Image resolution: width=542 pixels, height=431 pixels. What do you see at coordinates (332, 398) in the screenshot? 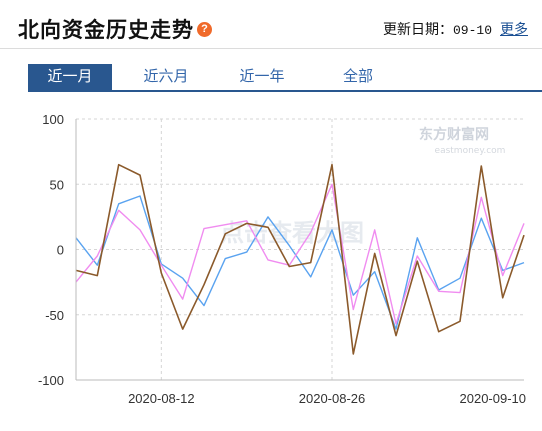
I see `x-tick-label: 2020-08-26` at bounding box center [332, 398].